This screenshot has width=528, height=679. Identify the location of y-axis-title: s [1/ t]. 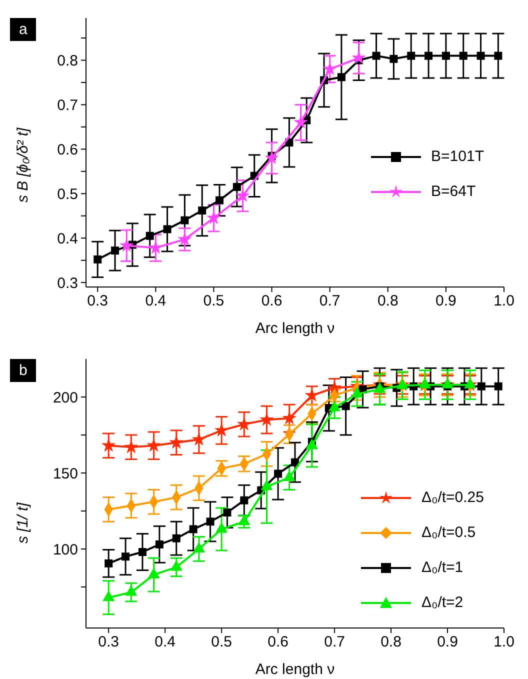
(23, 523).